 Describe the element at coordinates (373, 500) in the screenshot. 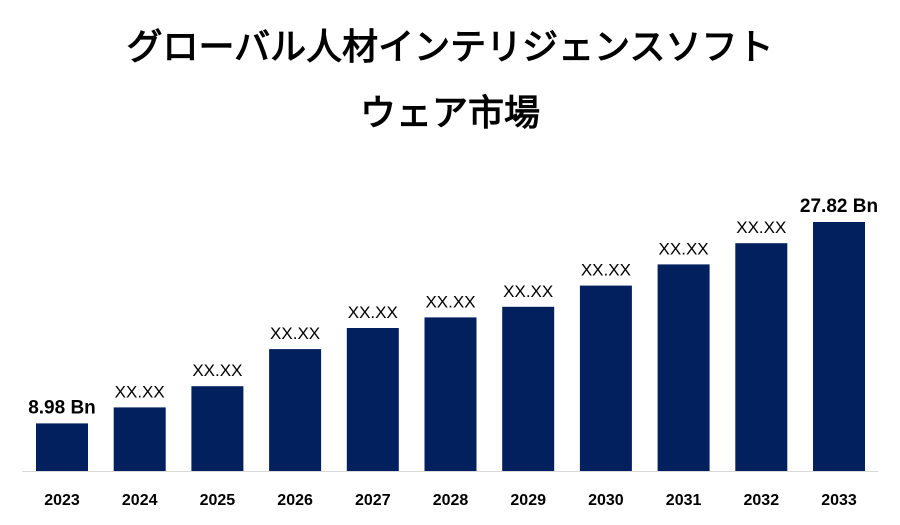

I see `x-tick-label-2027: 2027` at that location.